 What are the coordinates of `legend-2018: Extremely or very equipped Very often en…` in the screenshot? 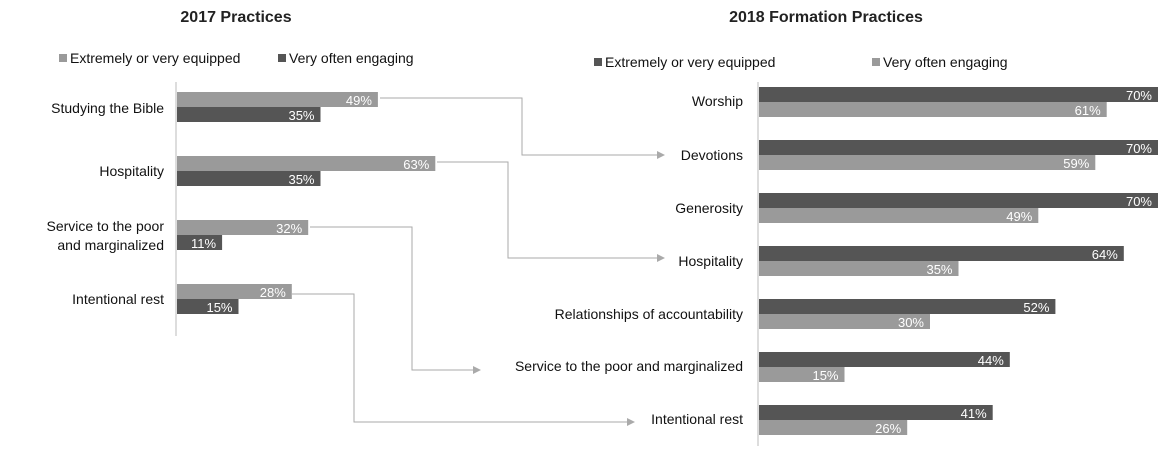 It's located at (801, 62).